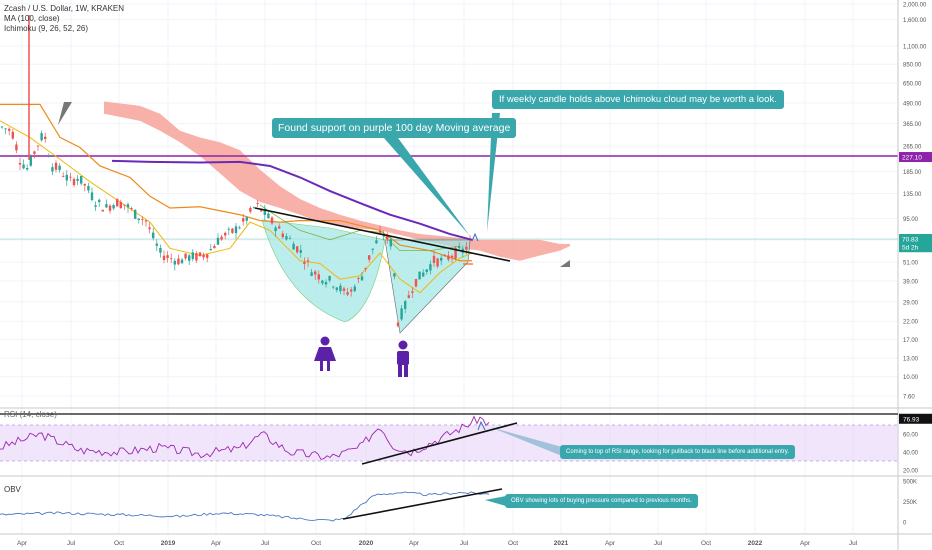 This screenshot has height=550, width=932. Describe the element at coordinates (755, 543) in the screenshot. I see `time-tick-label: 2022` at that location.